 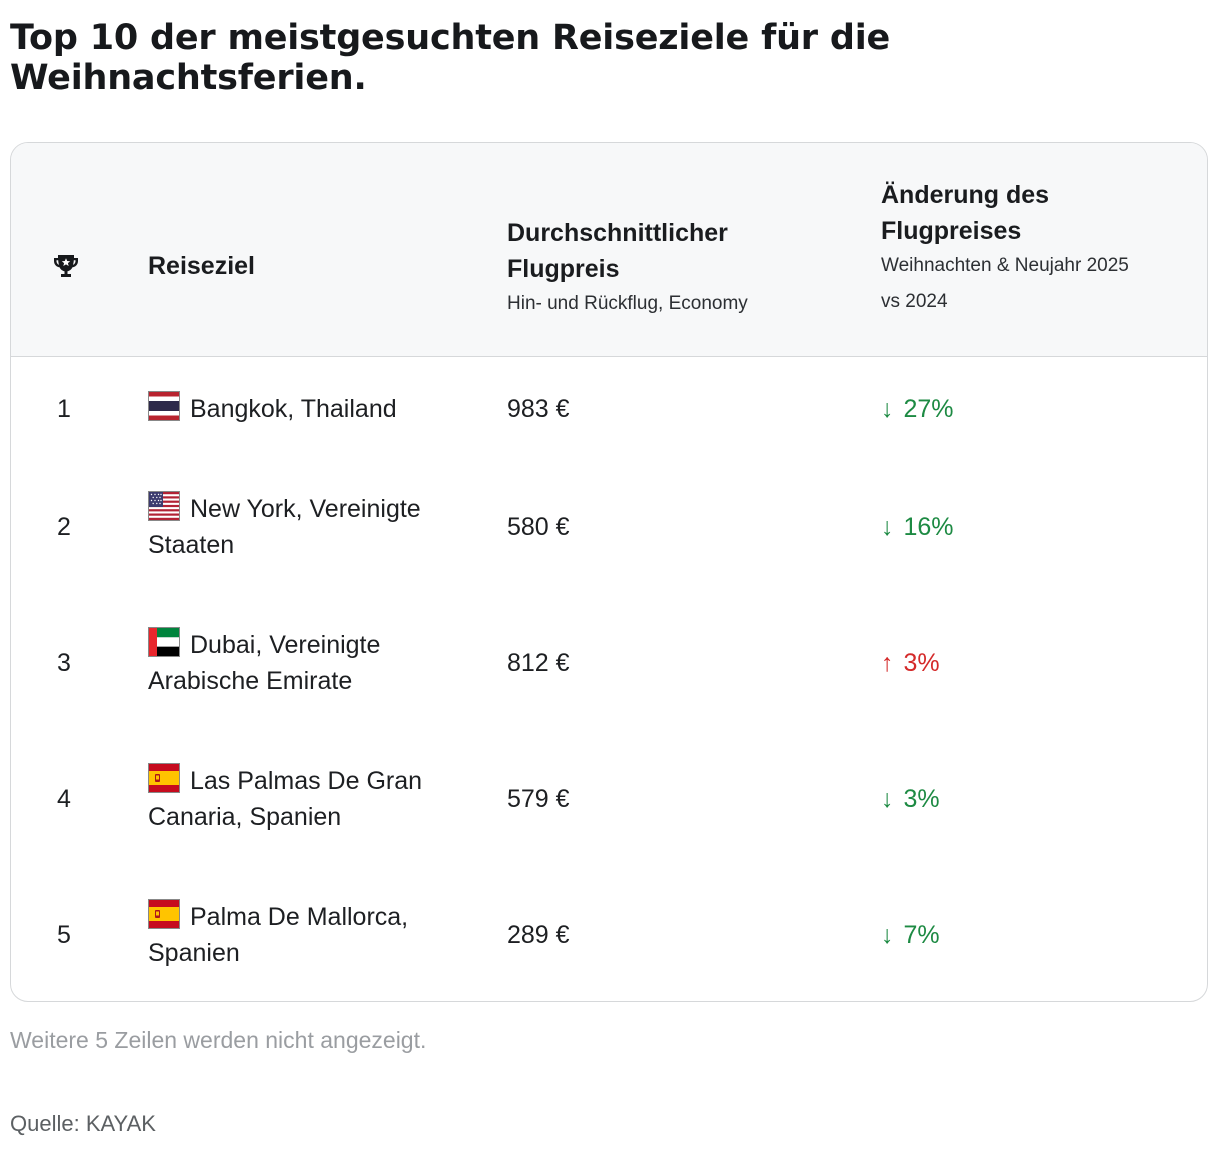 What do you see at coordinates (928, 409) in the screenshot?
I see `change-value: 27%` at bounding box center [928, 409].